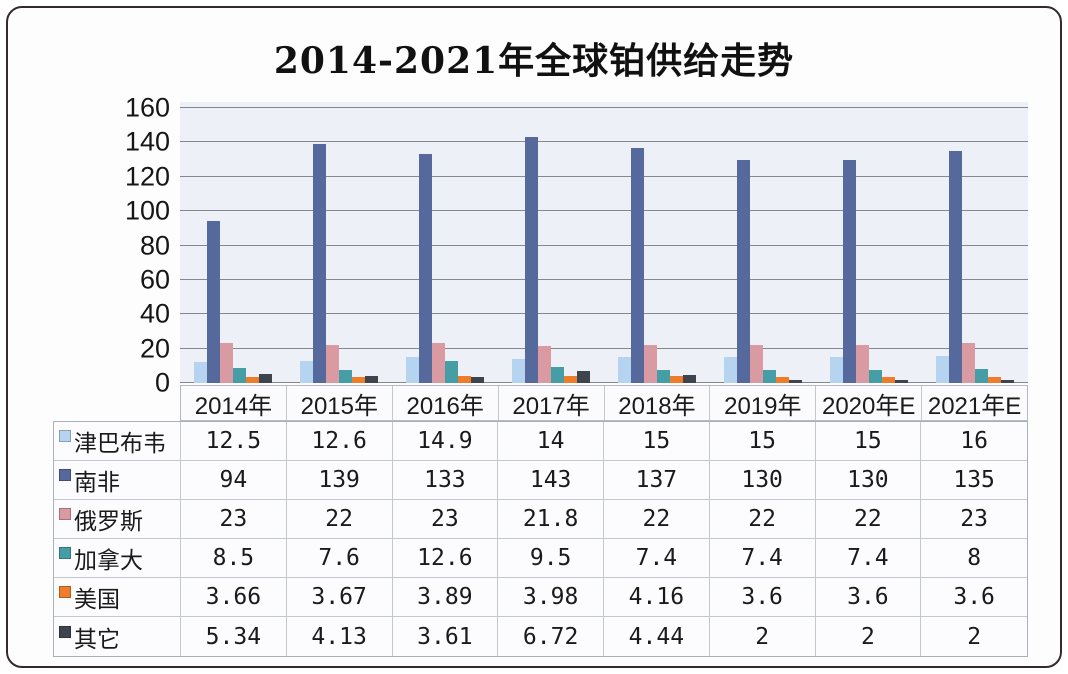 This screenshot has height=674, width=1068. What do you see at coordinates (147, 176) in the screenshot?
I see `y-tick-label: 120` at bounding box center [147, 176].